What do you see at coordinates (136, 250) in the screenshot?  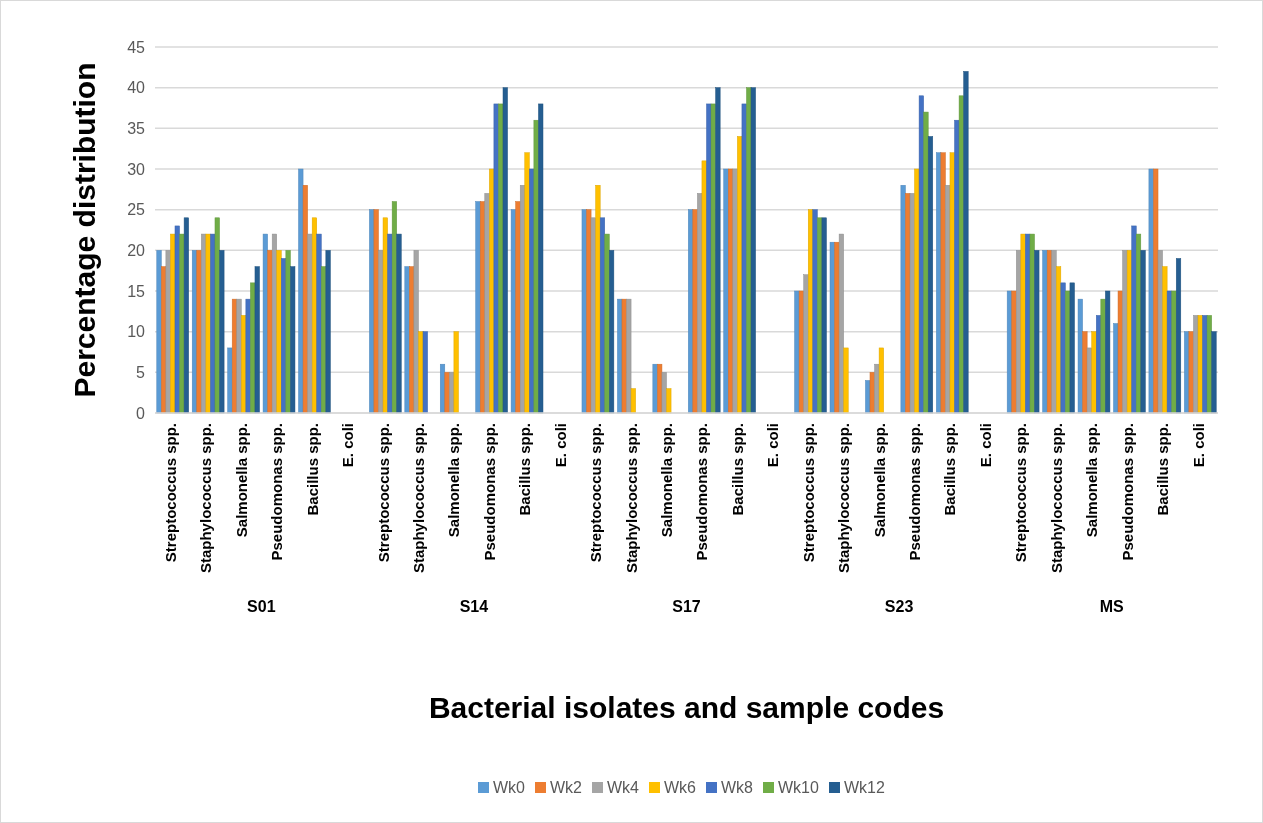 I see `y-tick-label: 20` at bounding box center [136, 250].